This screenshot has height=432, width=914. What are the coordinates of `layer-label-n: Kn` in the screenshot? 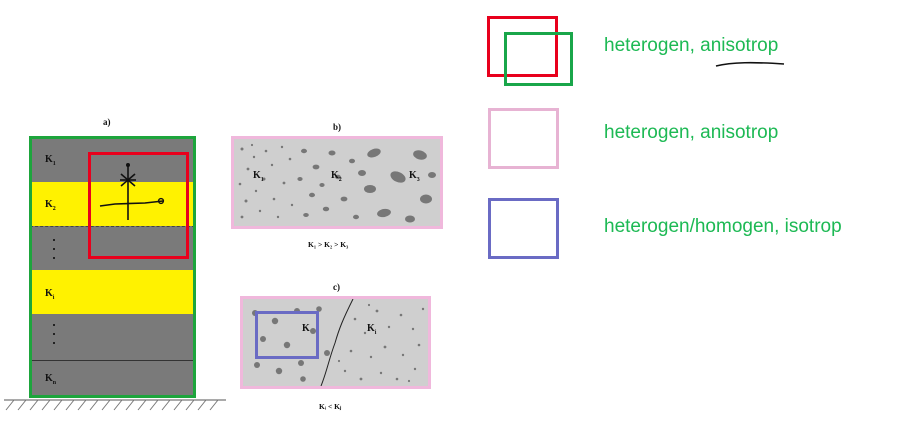 It's located at (51, 379).